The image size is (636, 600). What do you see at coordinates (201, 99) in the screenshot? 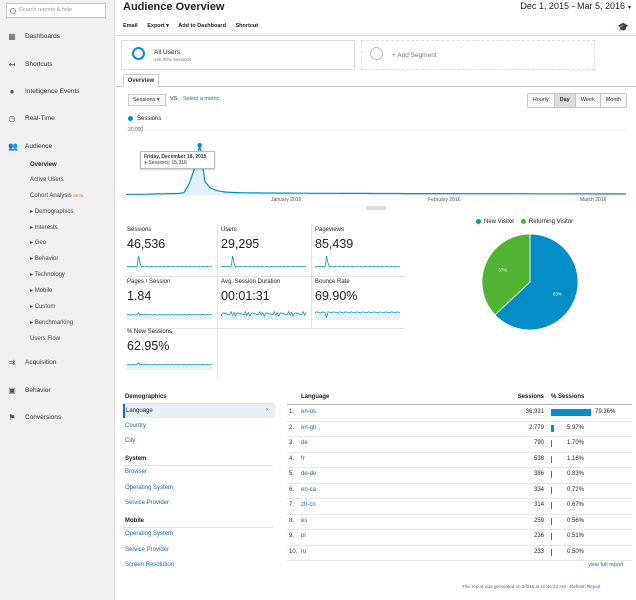
I see `select-metric-link: Select a metric` at bounding box center [201, 99].